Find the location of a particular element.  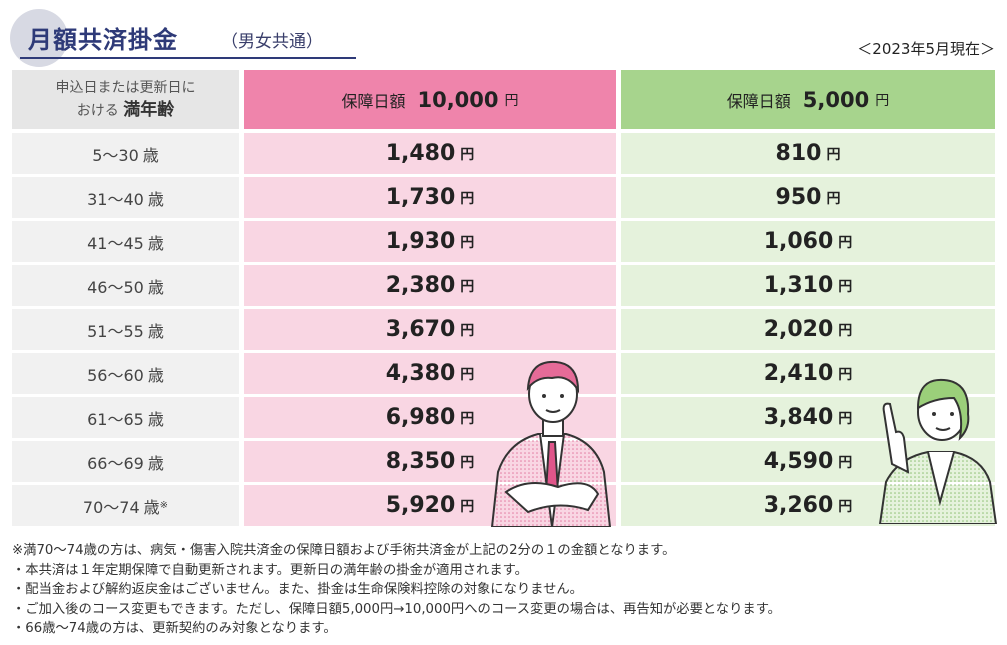

premium-5000-value: 810 is located at coordinates (798, 153).